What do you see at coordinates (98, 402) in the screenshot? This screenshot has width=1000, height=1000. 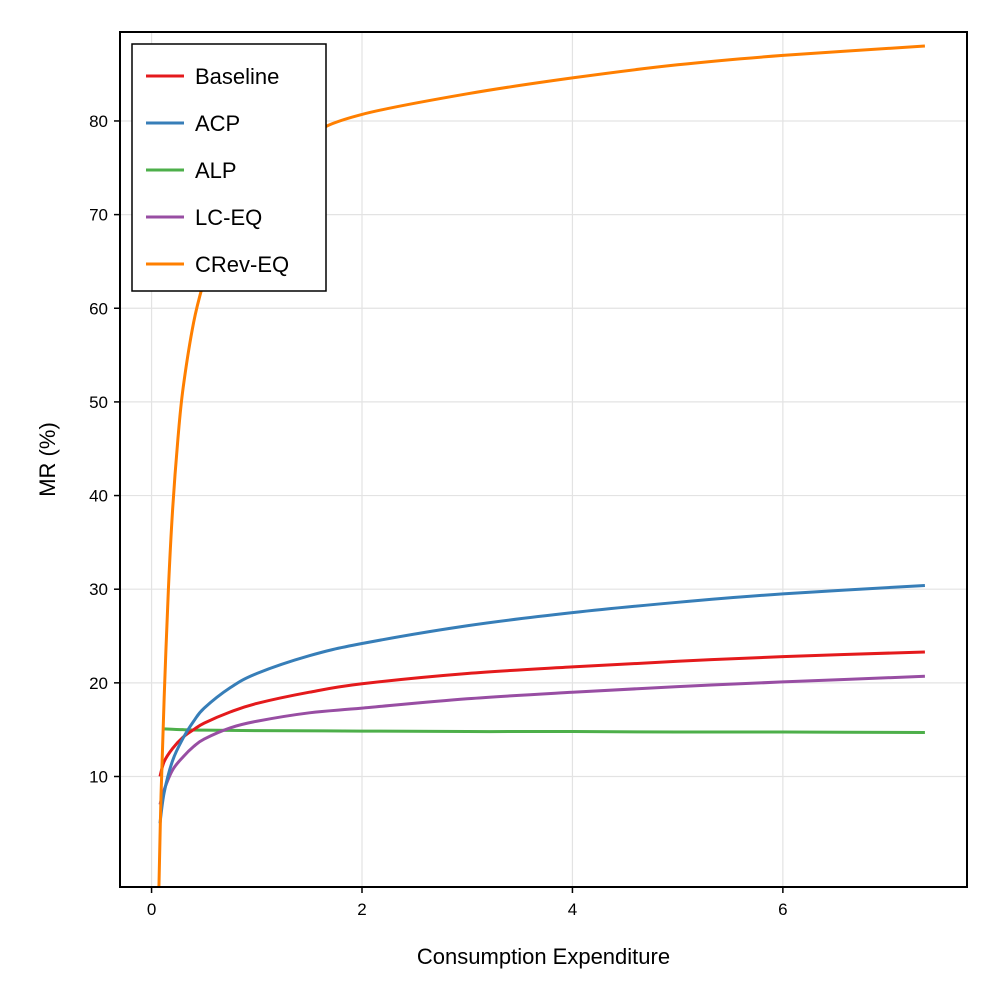 I see `y-tick-label: 50` at bounding box center [98, 402].